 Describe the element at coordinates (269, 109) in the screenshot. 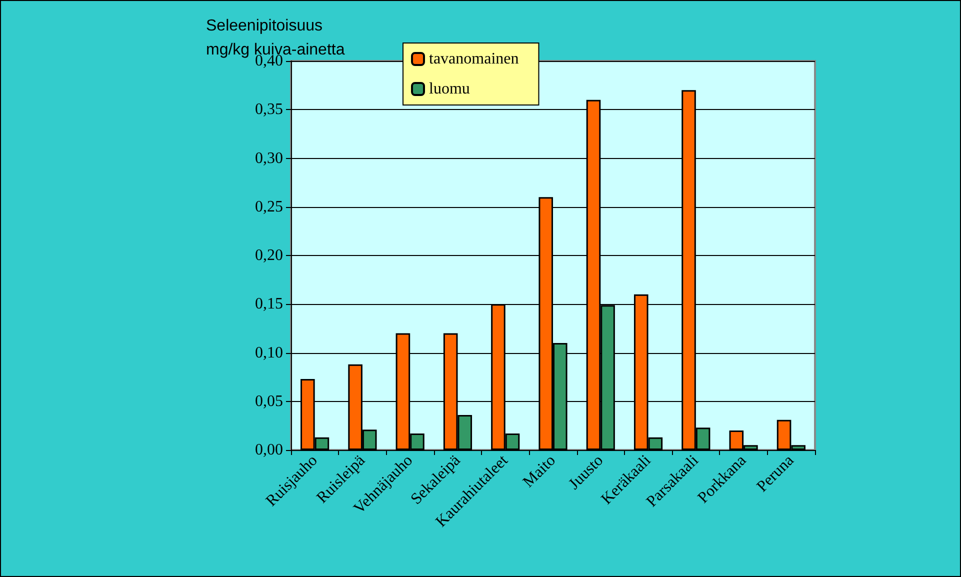

I see `y-tick-label: 0,35` at that location.